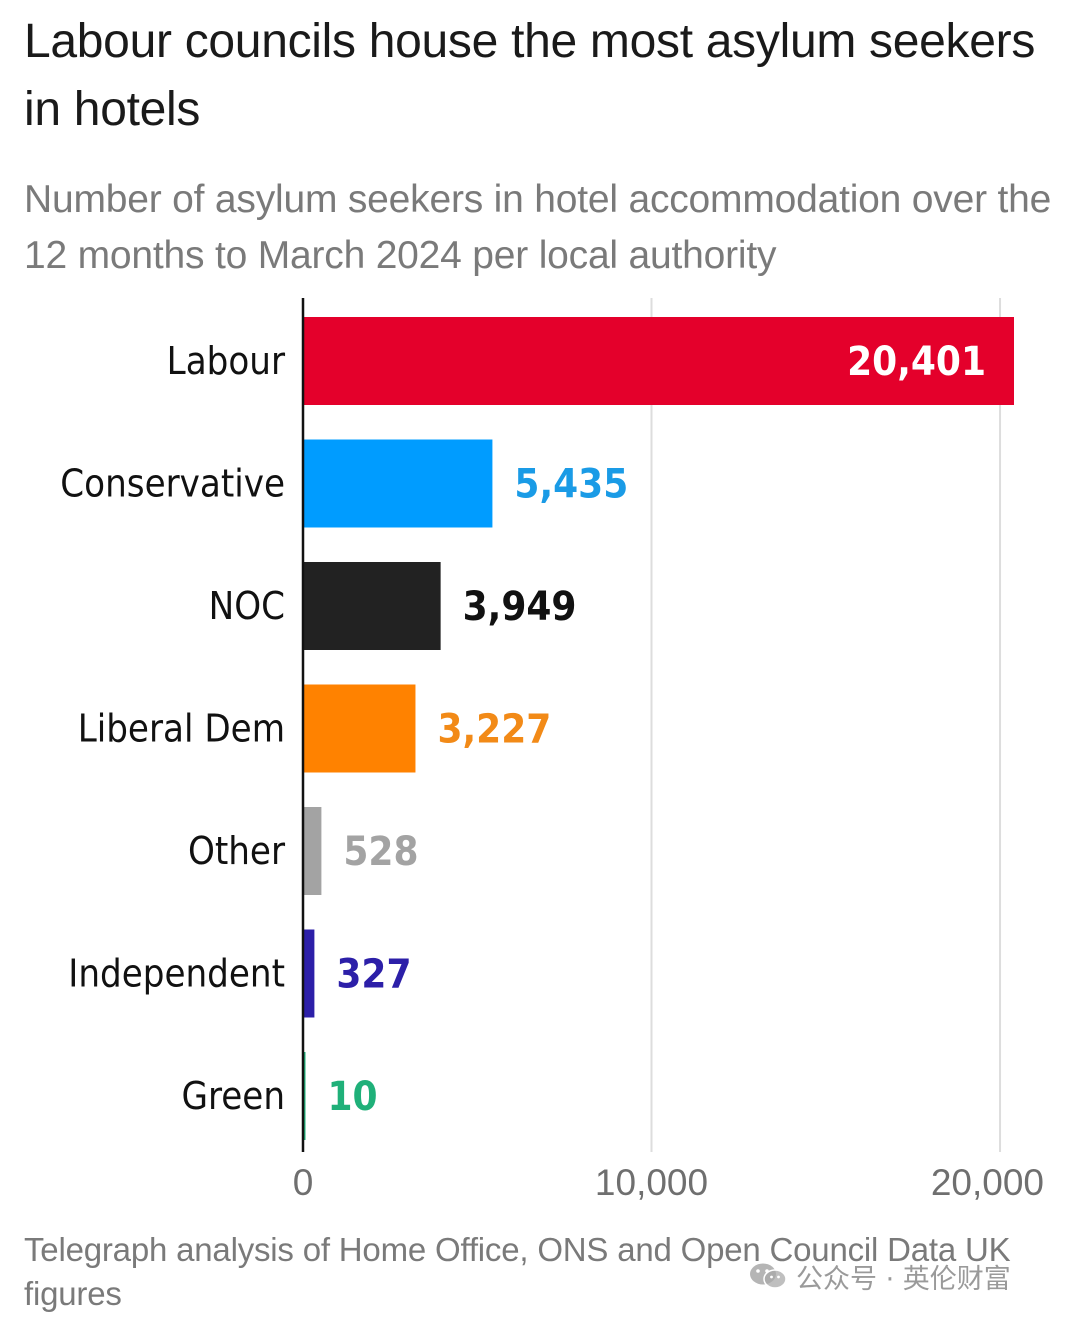 The width and height of the screenshot is (1080, 1319). What do you see at coordinates (353, 1097) in the screenshot?
I see `value-label: 10` at bounding box center [353, 1097].